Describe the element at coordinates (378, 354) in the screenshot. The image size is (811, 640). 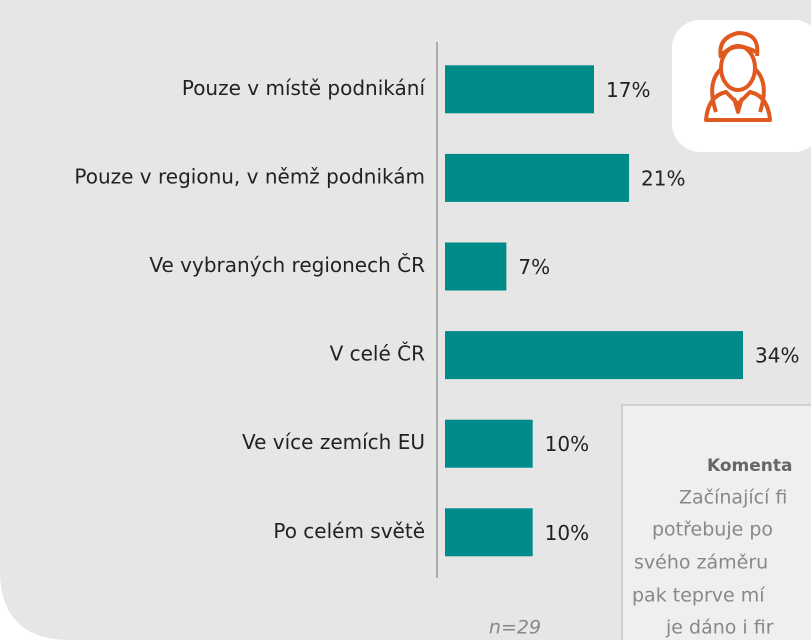
I see `category-label: V celé ČR` at that location.